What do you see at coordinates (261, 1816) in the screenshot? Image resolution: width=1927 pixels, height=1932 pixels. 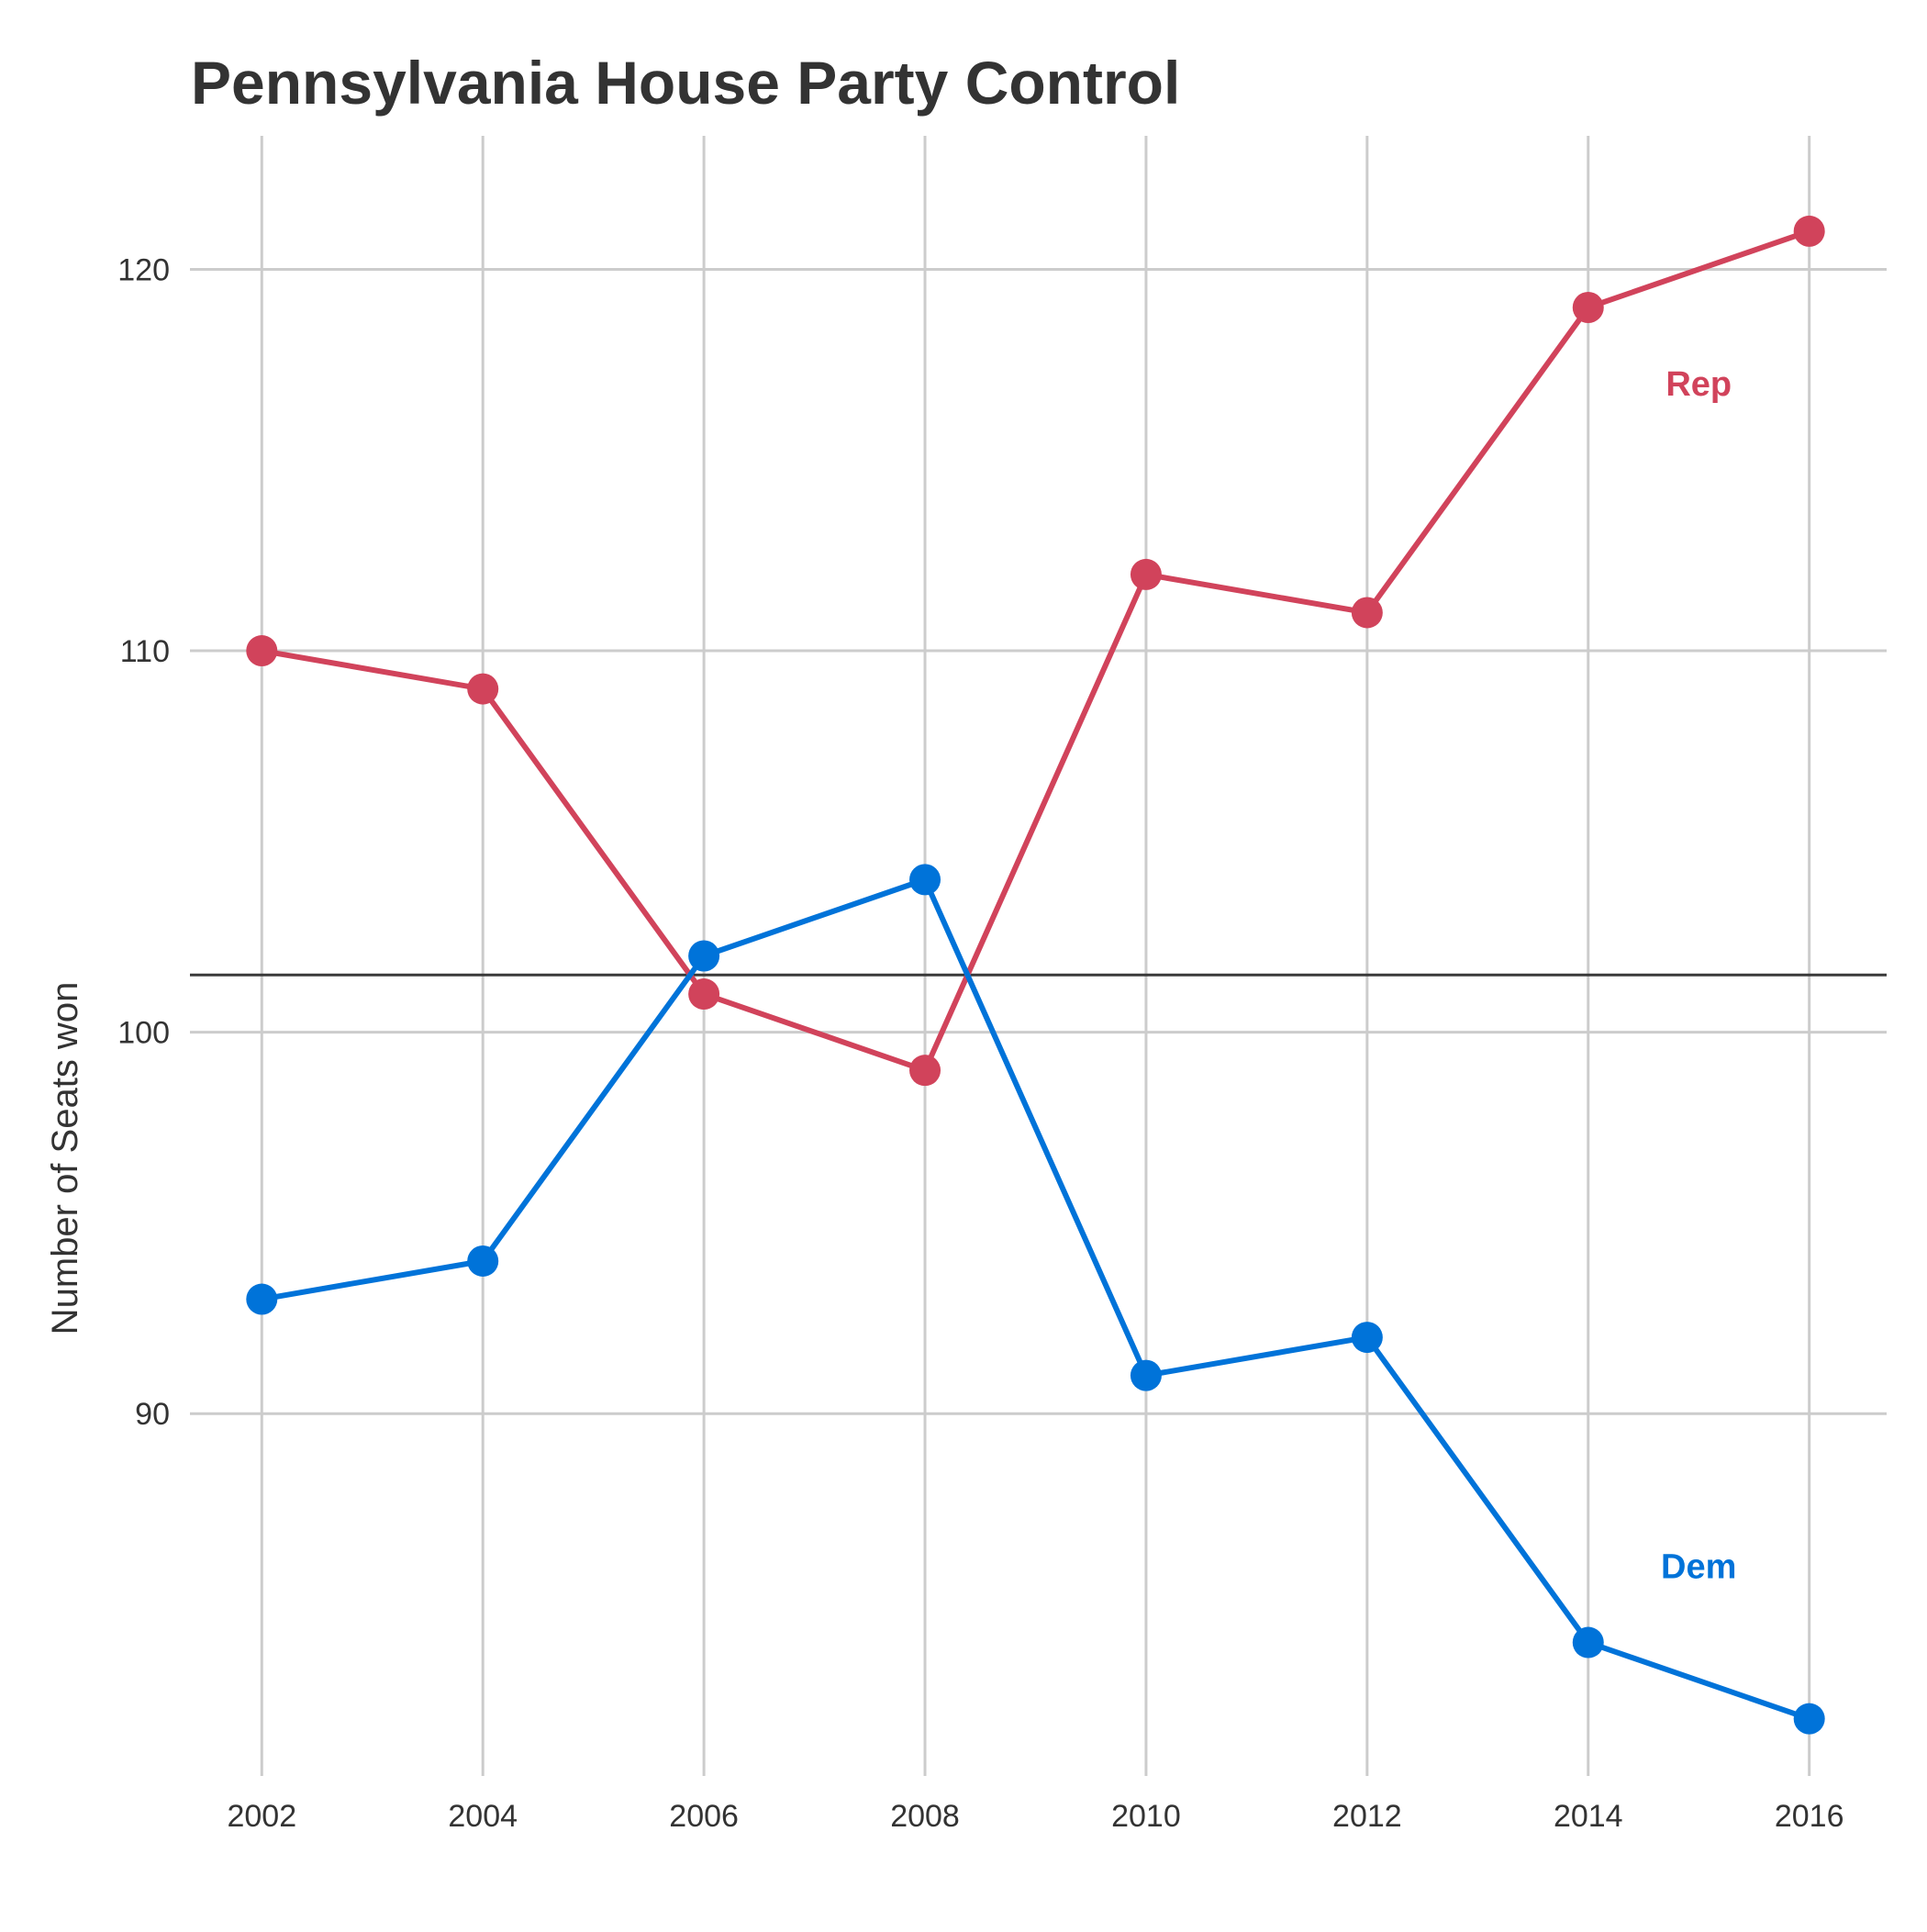 I see `x-tick-label-2002: 2002` at bounding box center [261, 1816].